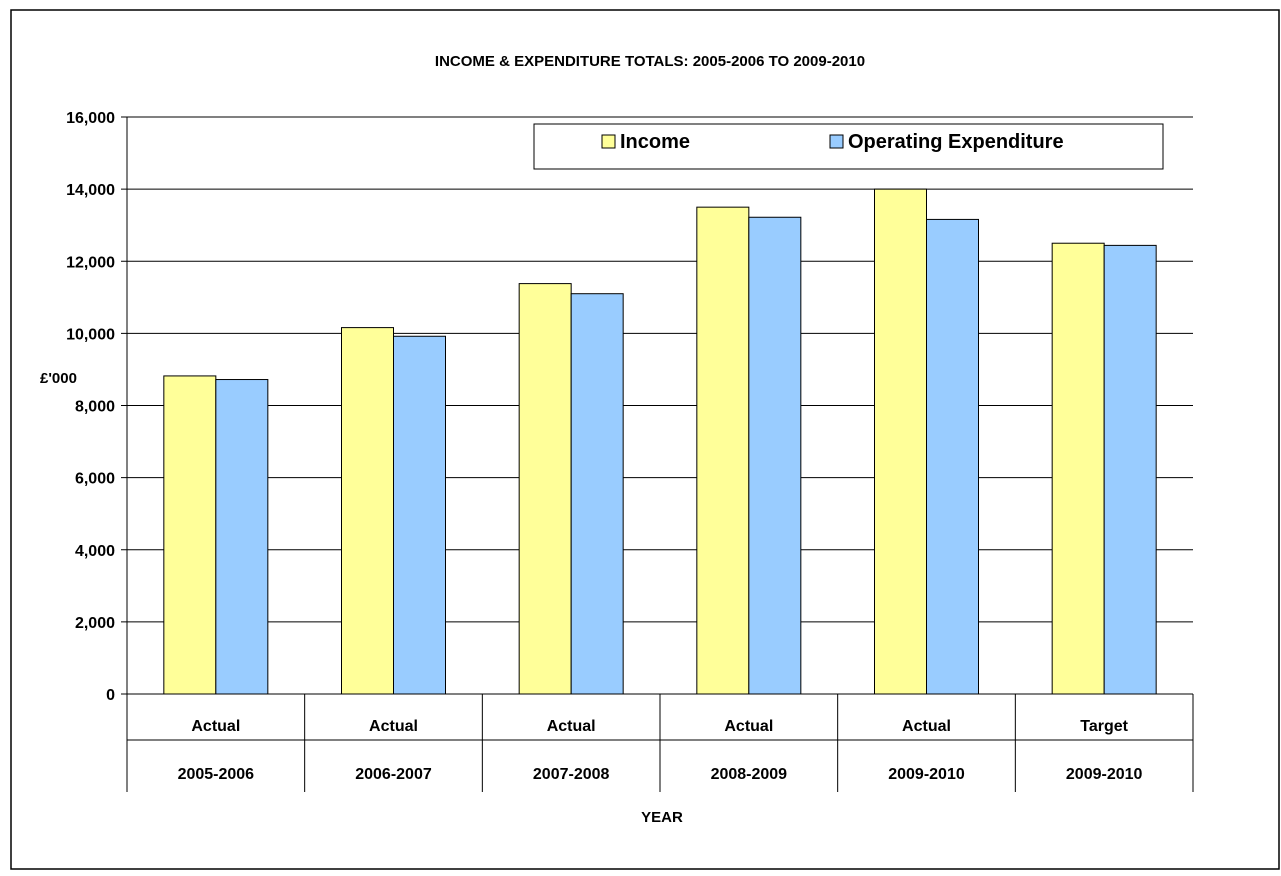  I want to click on legend: Income Operating Expenditure, so click(848, 146).